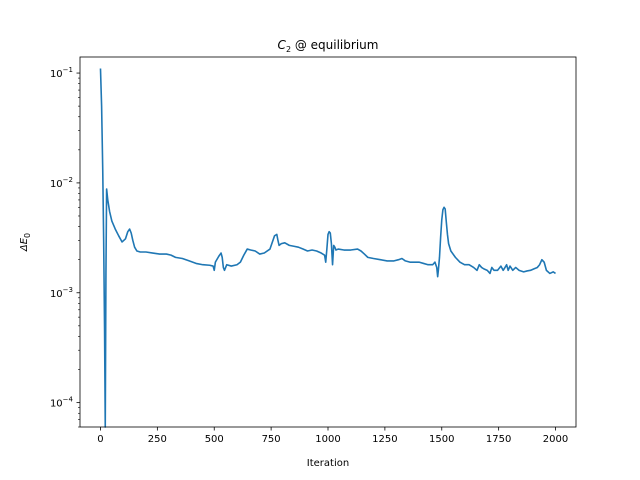 The image size is (640, 480). Describe the element at coordinates (65, 238) in the screenshot. I see `y-axis-ticks: 10−410−310−210−1` at that location.